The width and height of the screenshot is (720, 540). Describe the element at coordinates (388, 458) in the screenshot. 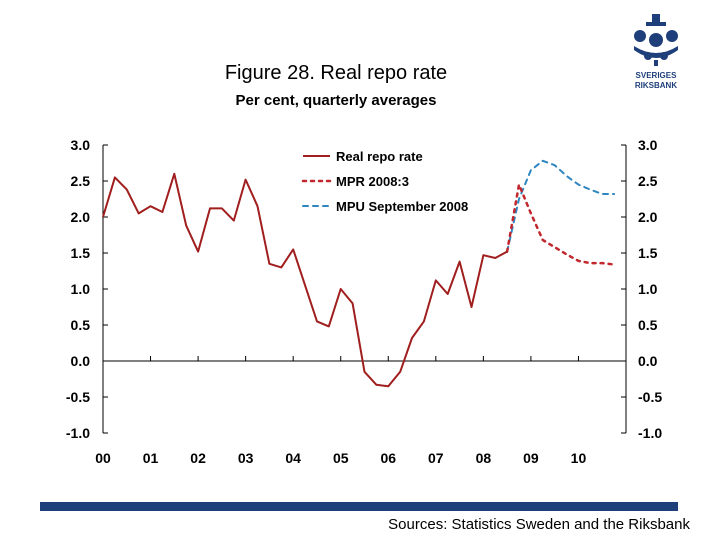

I see `x-tick-label: 06` at that location.